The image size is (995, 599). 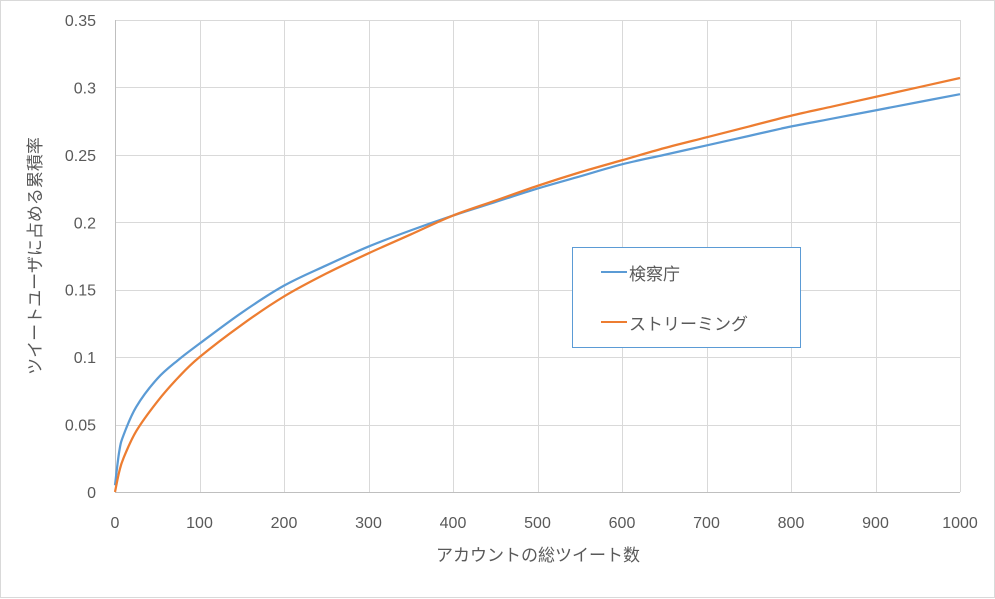 I want to click on y-tick-label: 0.35, so click(x=80, y=21).